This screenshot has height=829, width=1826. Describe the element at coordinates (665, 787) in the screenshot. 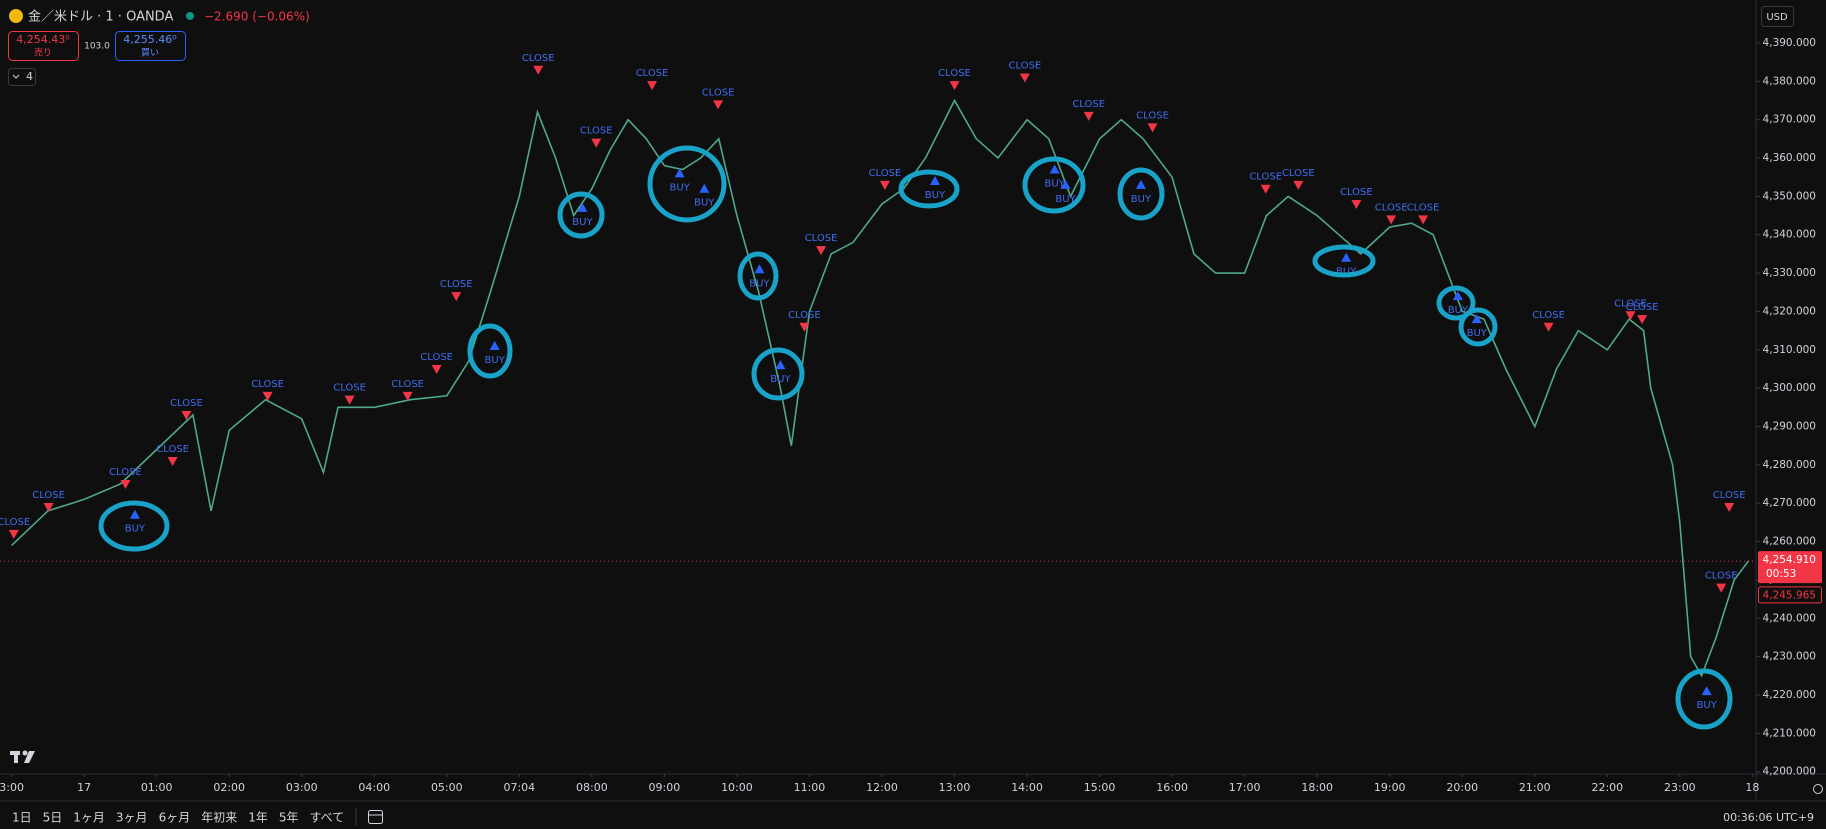

I see `x-tick-label: 09:00` at that location.